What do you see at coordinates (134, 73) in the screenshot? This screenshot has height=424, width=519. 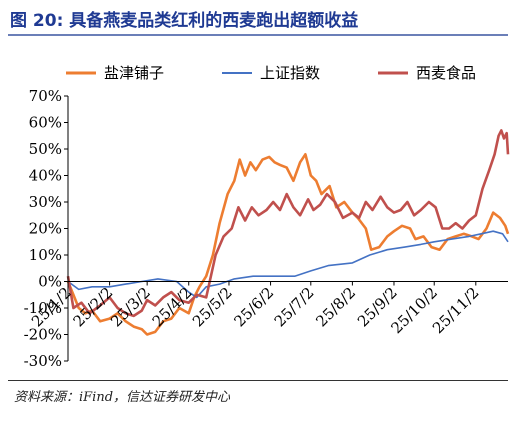 I see `legend-label-1: 盐津铺子` at bounding box center [134, 73].